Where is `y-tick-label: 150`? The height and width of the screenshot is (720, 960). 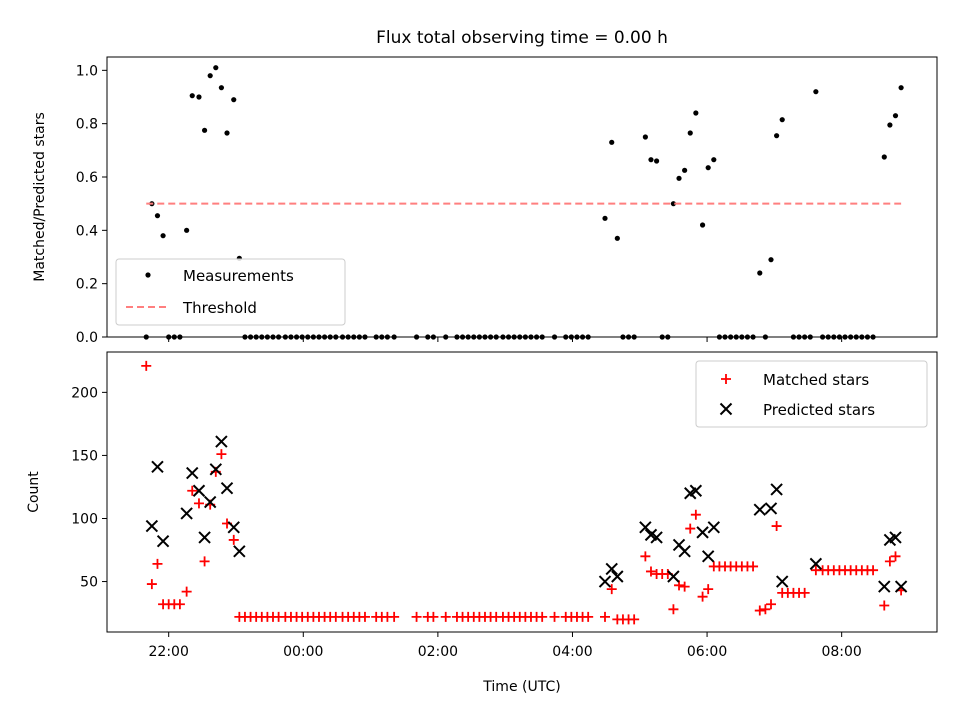
y-tick-label: 150 is located at coordinates (84, 456).